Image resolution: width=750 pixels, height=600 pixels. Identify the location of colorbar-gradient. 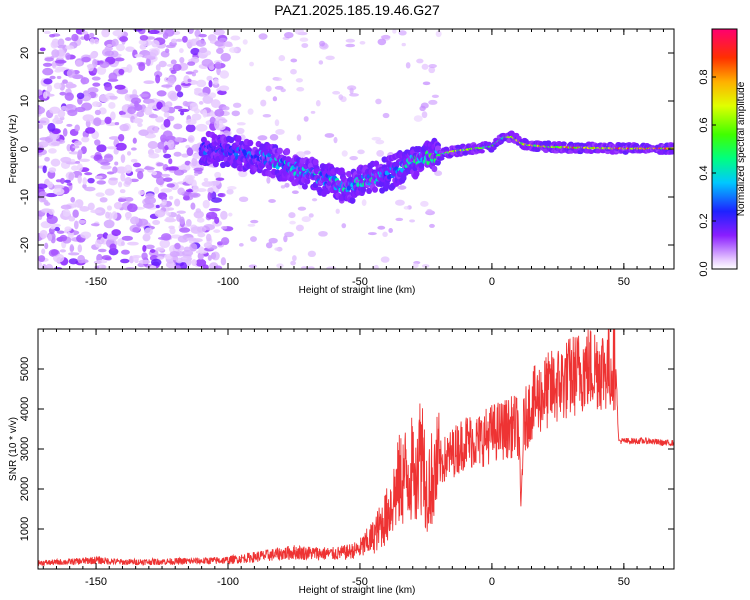
(724, 149).